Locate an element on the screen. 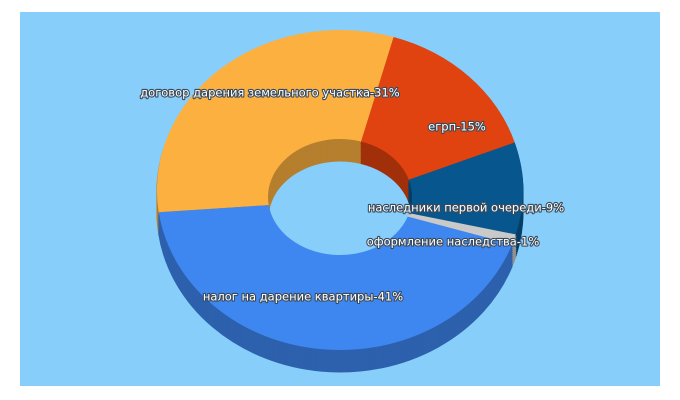  data-label: наследники первой очереди-9% is located at coordinates (466, 208).